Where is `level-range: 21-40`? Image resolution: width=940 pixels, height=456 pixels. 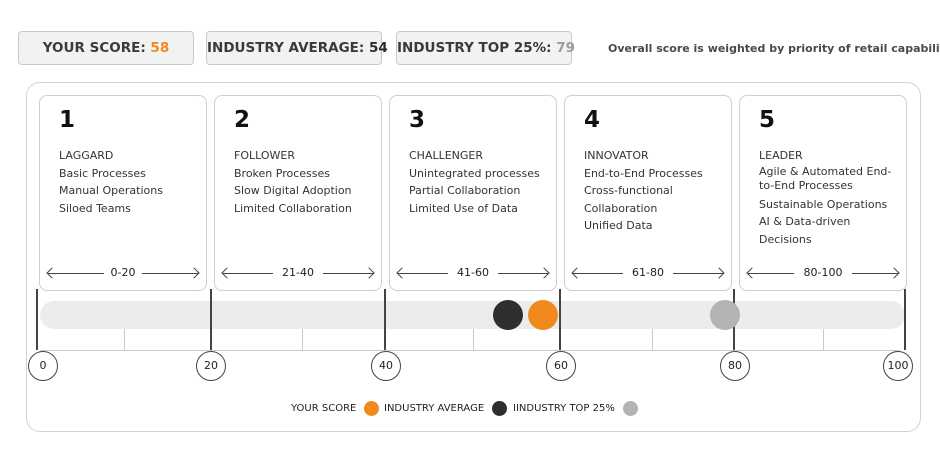
level-range: 21-40 is located at coordinates (298, 273).